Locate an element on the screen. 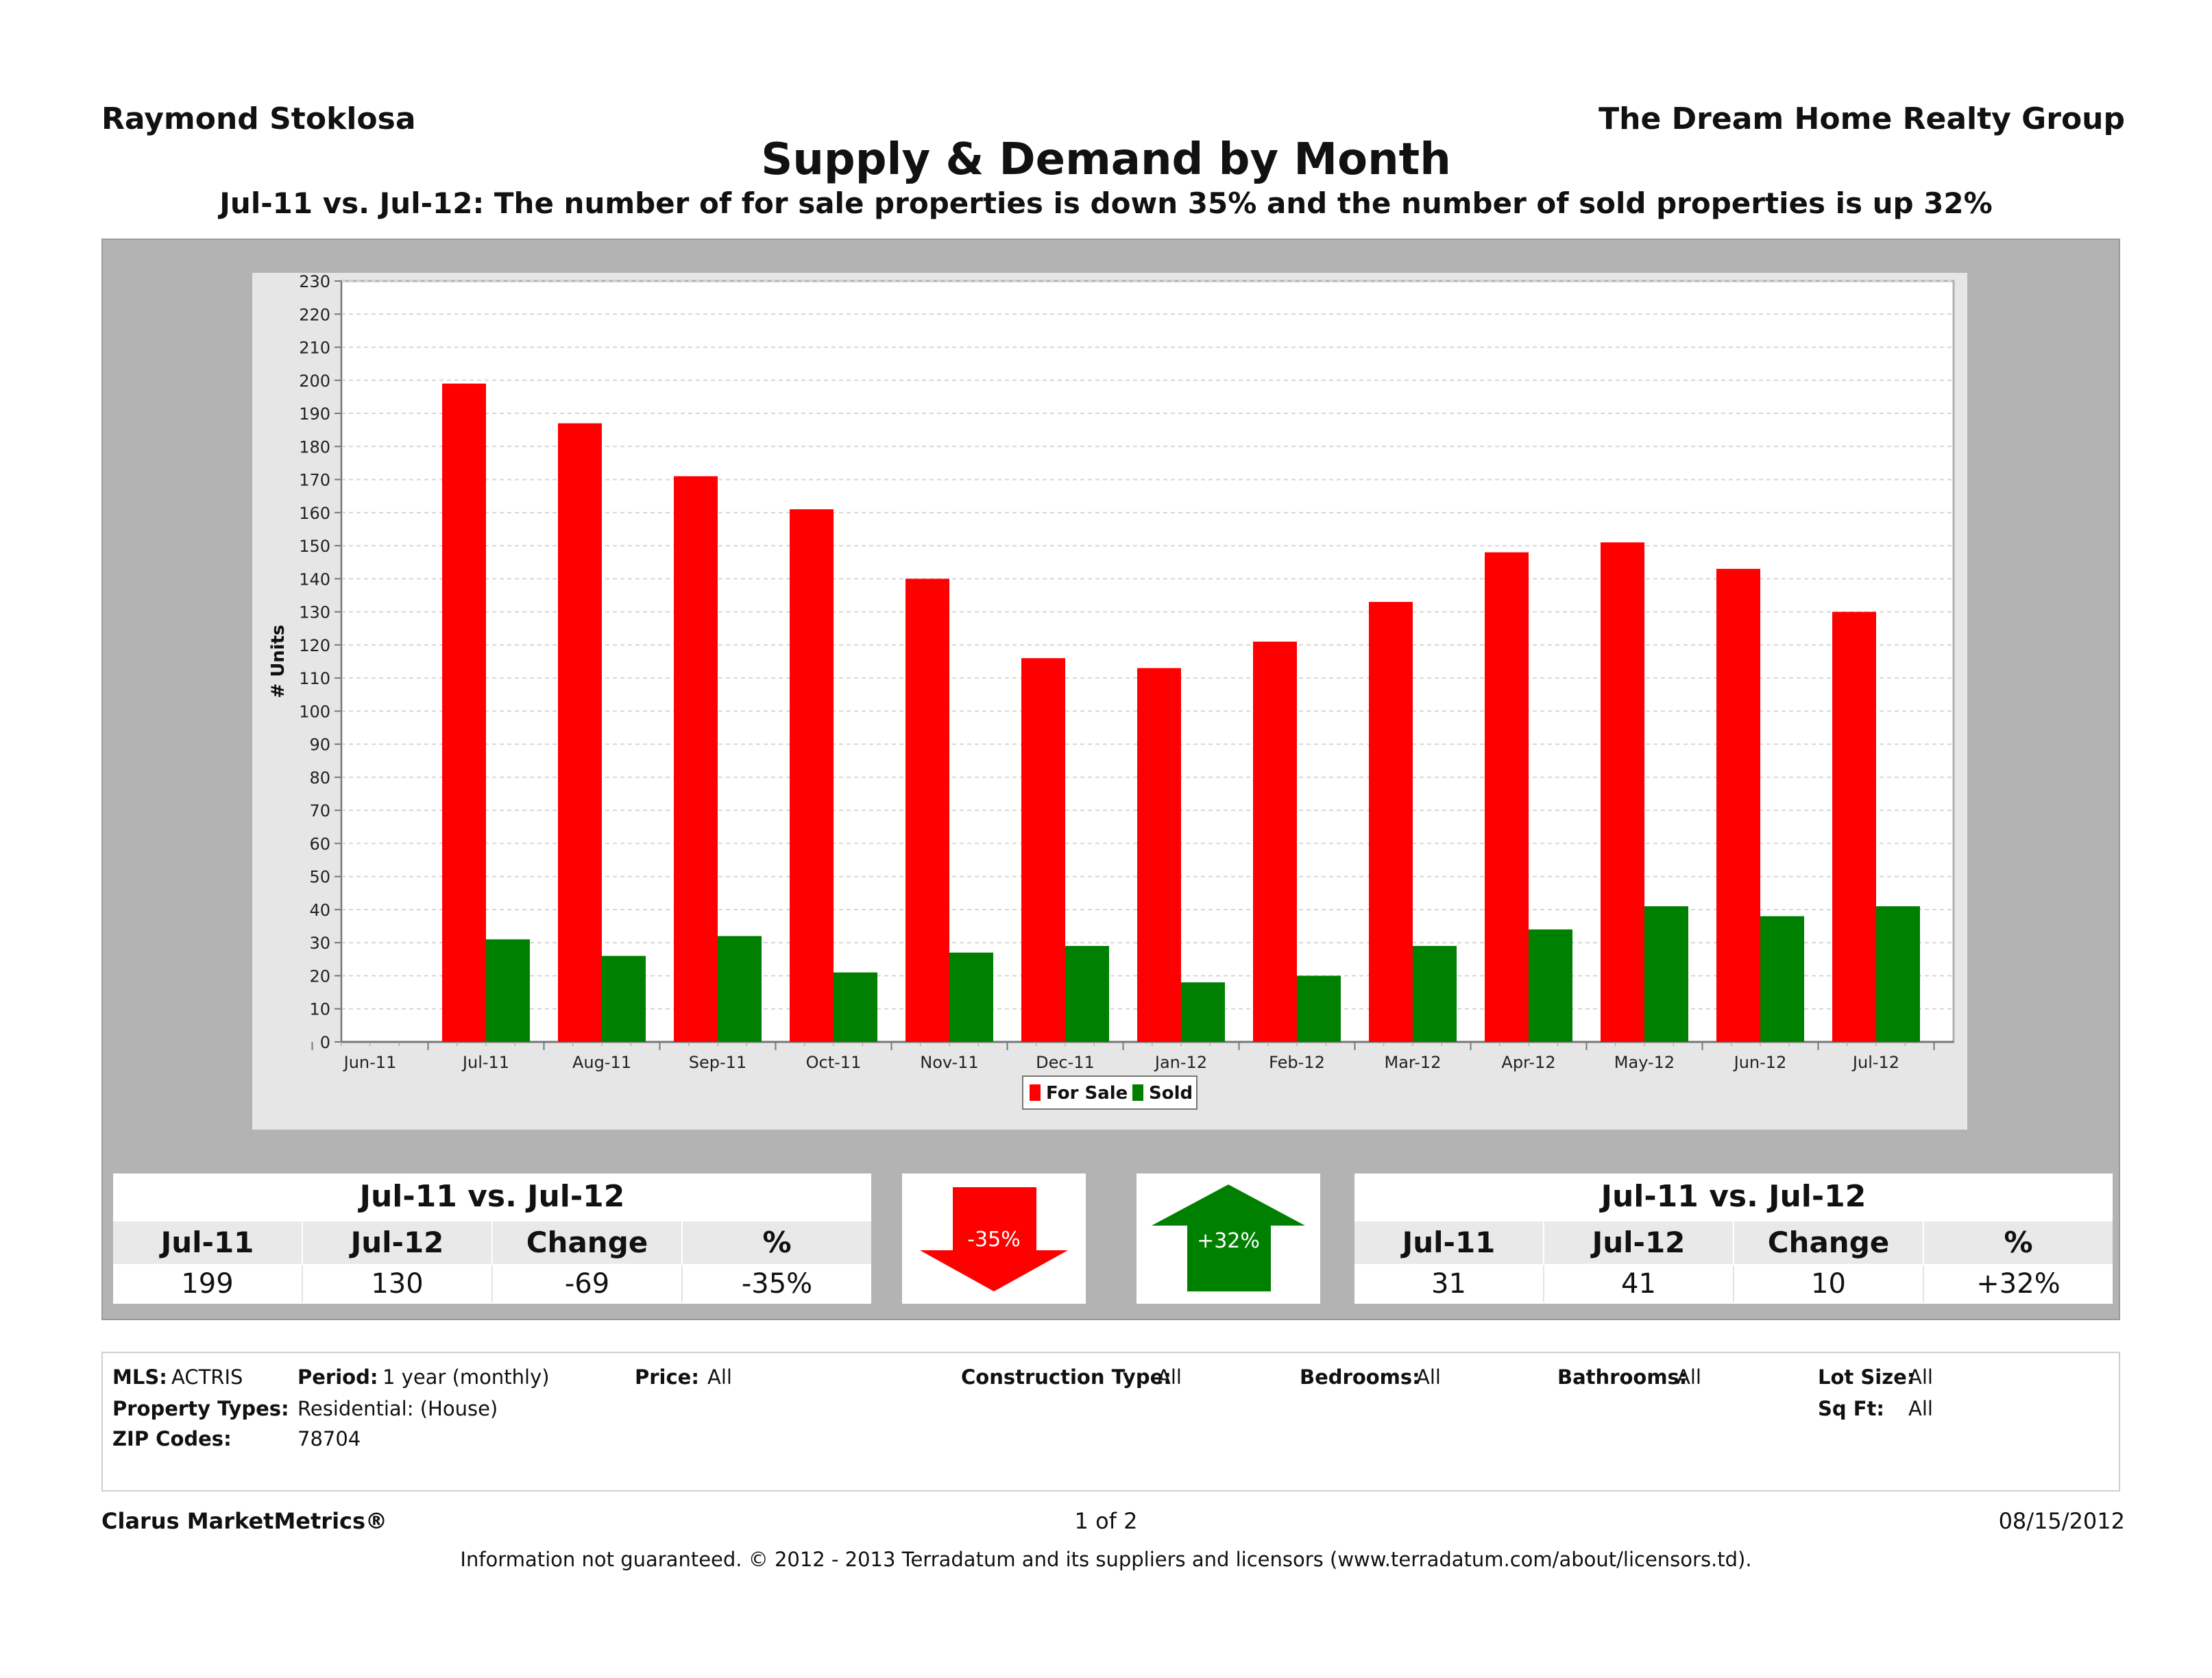  y-tick-label: 210 is located at coordinates (314, 348).